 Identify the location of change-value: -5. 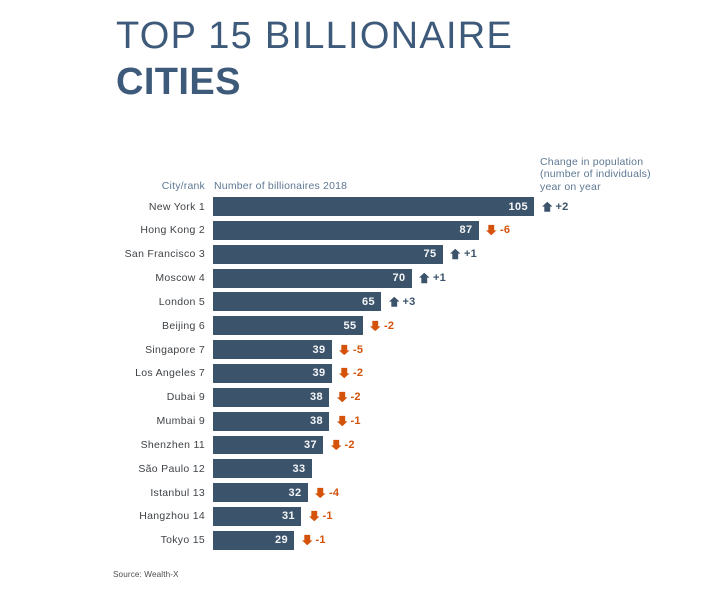
(358, 349).